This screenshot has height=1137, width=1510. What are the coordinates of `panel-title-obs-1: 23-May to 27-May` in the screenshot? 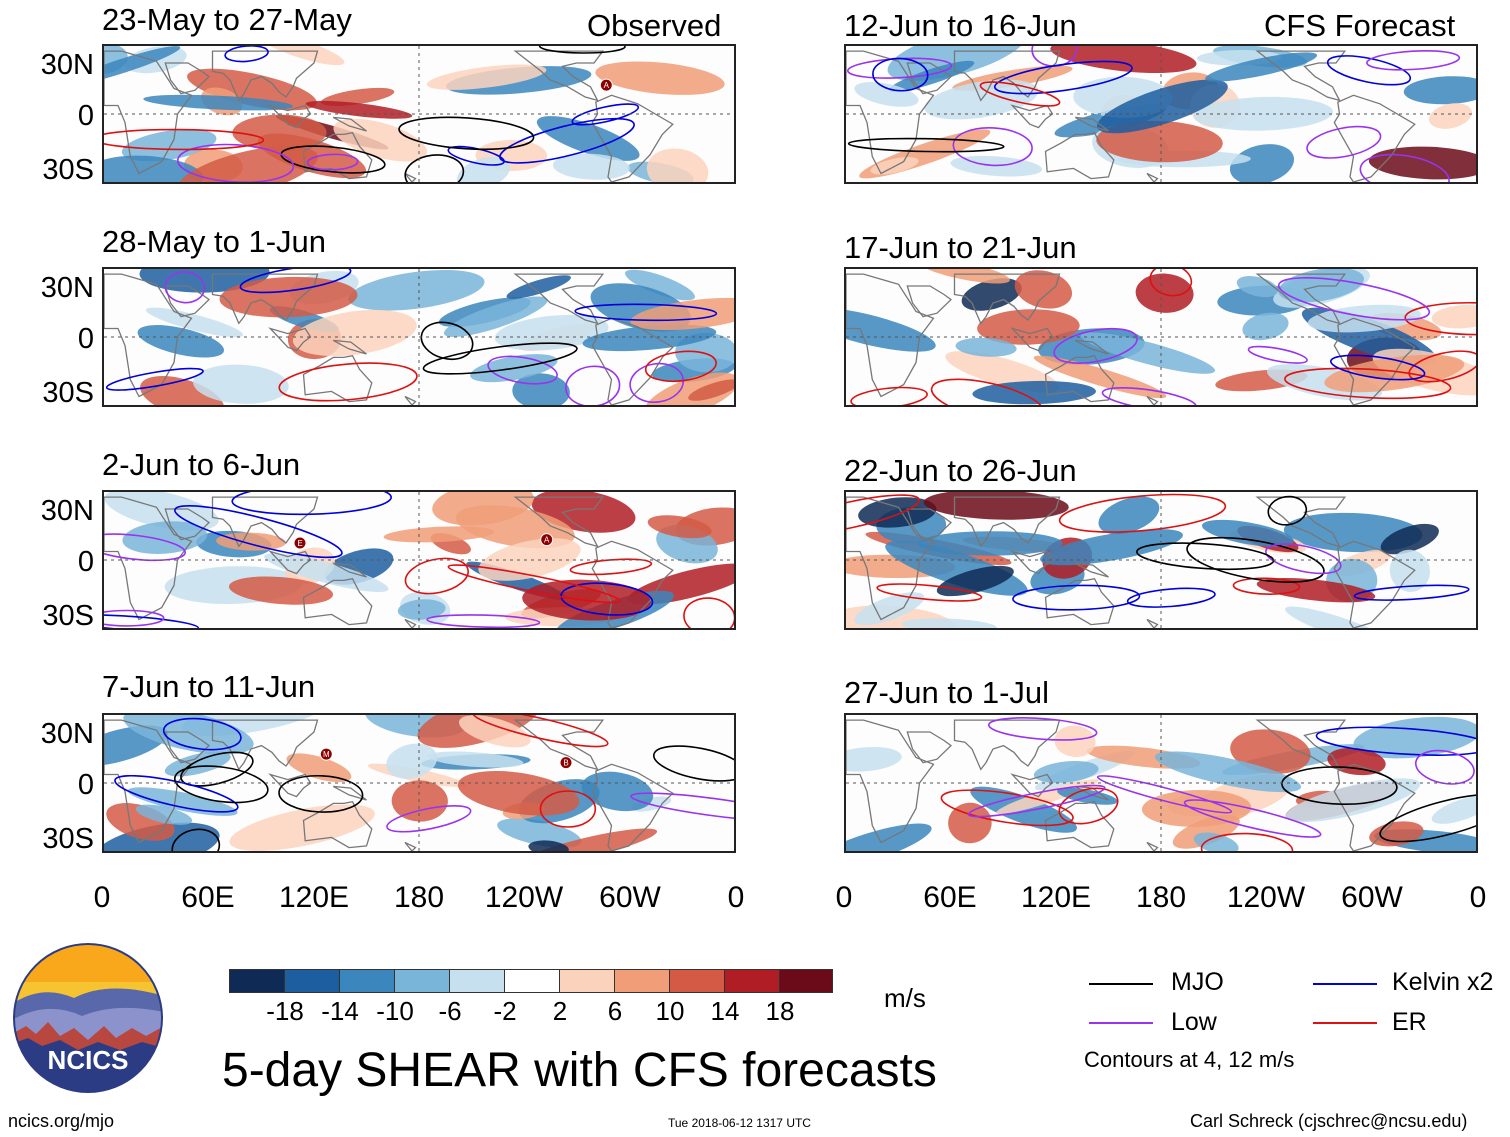 It's located at (227, 19).